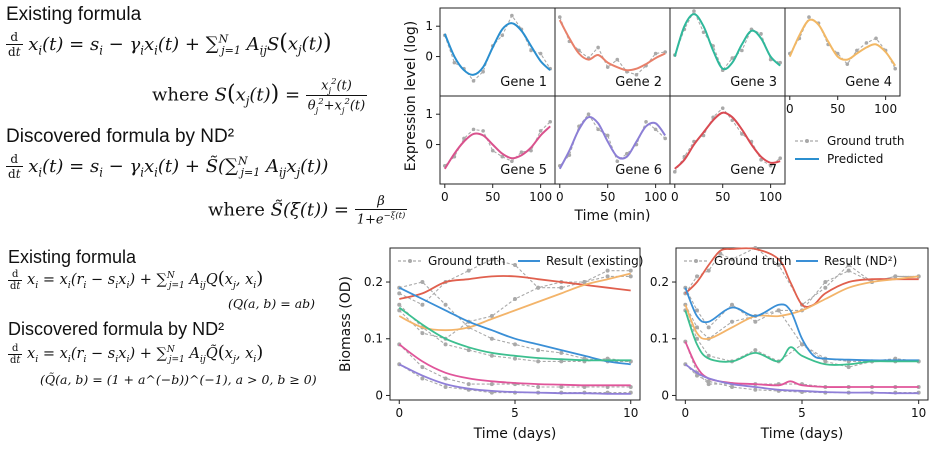 This screenshot has height=450, width=935. What do you see at coordinates (410, 261) in the screenshot?
I see `legend-ground-truth-marker` at bounding box center [410, 261].